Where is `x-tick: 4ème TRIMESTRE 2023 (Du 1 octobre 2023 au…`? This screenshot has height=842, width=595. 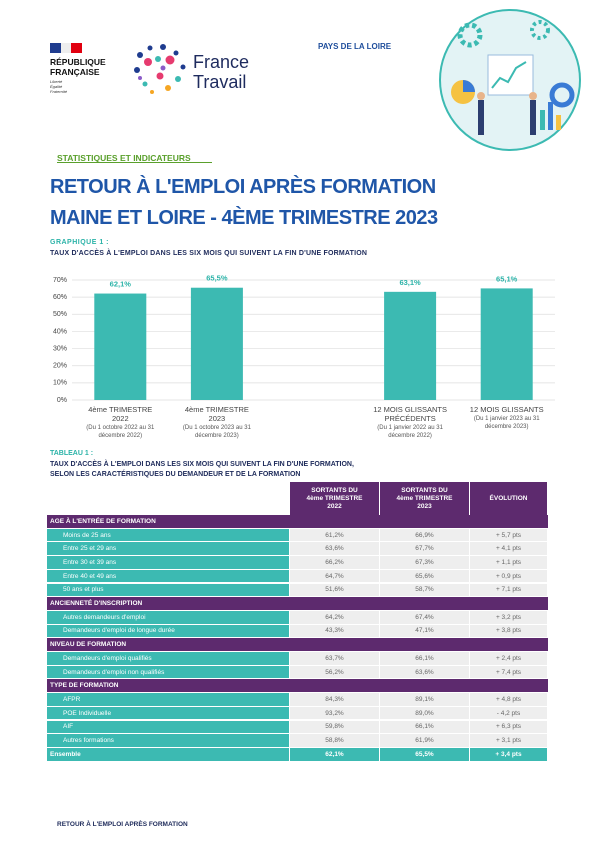 x-tick: 4ème TRIMESTRE 2023 (Du 1 octobre 2023 au… is located at coordinates (217, 422).